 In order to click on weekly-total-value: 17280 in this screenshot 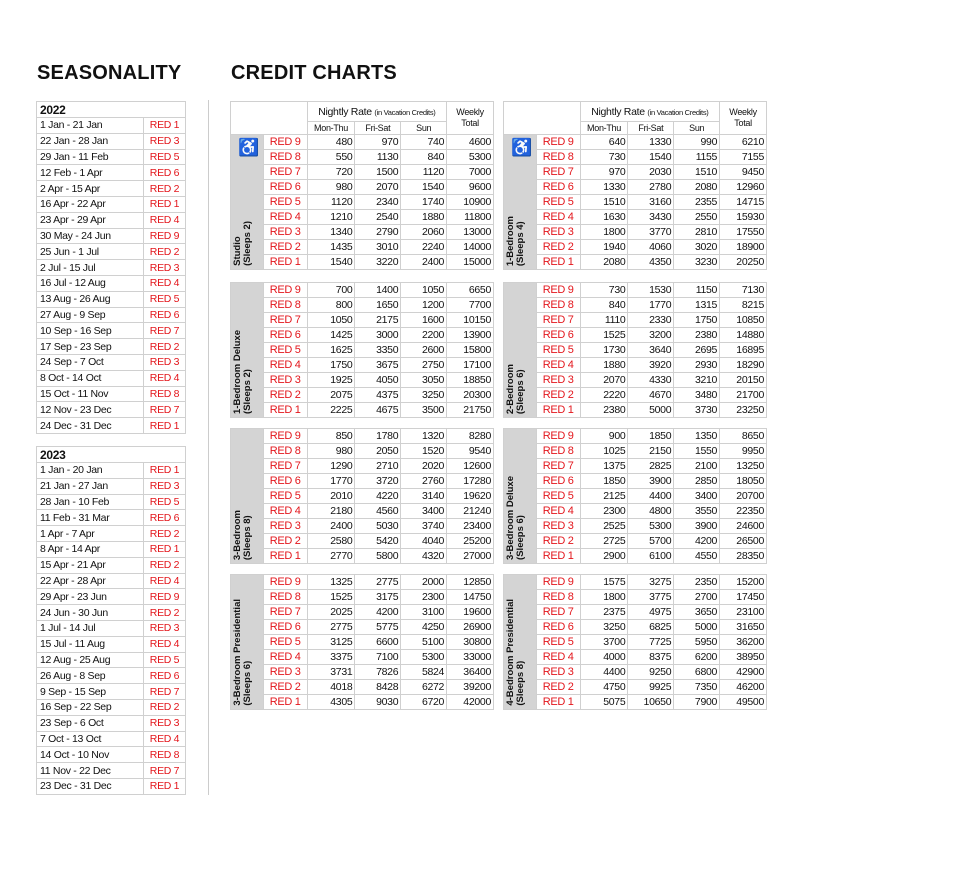, I will do `click(470, 481)`.